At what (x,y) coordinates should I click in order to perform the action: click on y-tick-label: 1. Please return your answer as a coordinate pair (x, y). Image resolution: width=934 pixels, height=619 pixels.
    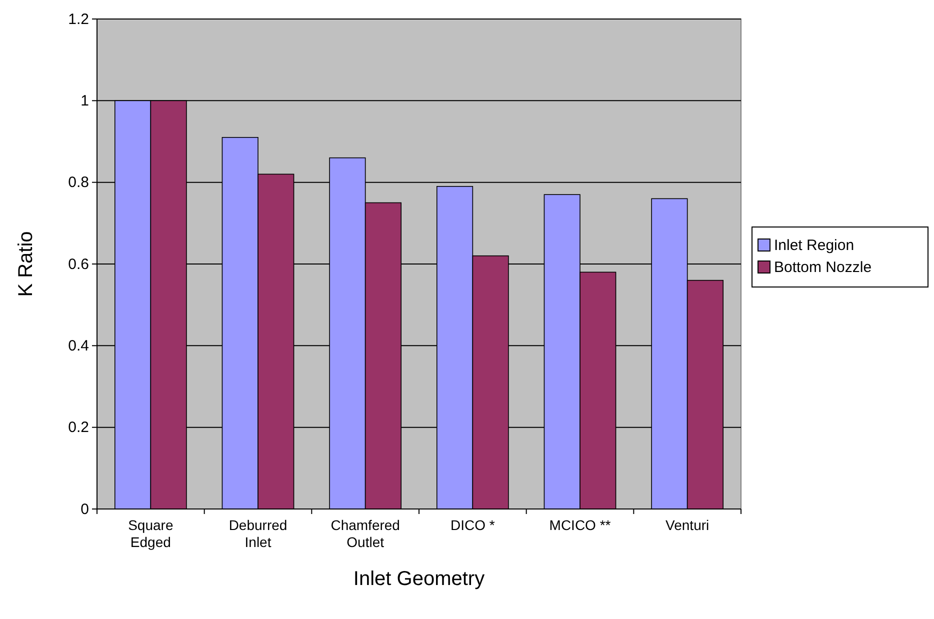
    Looking at the image, I should click on (84, 101).